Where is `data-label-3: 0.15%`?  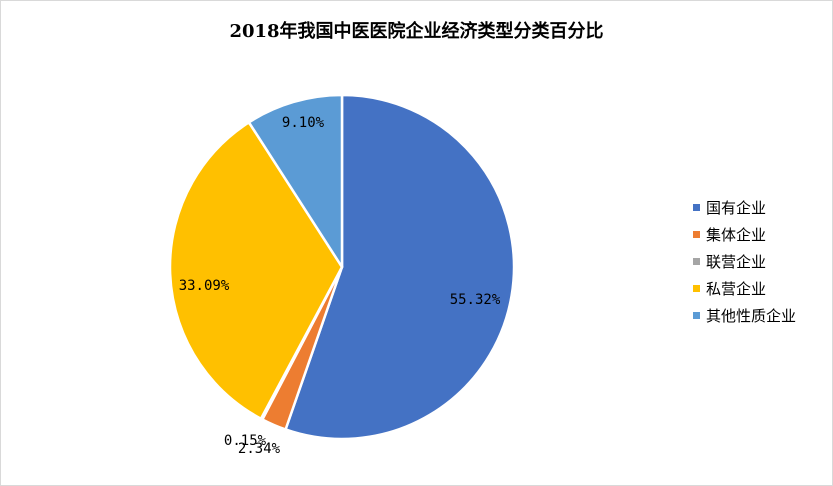 data-label-3: 0.15% is located at coordinates (245, 441).